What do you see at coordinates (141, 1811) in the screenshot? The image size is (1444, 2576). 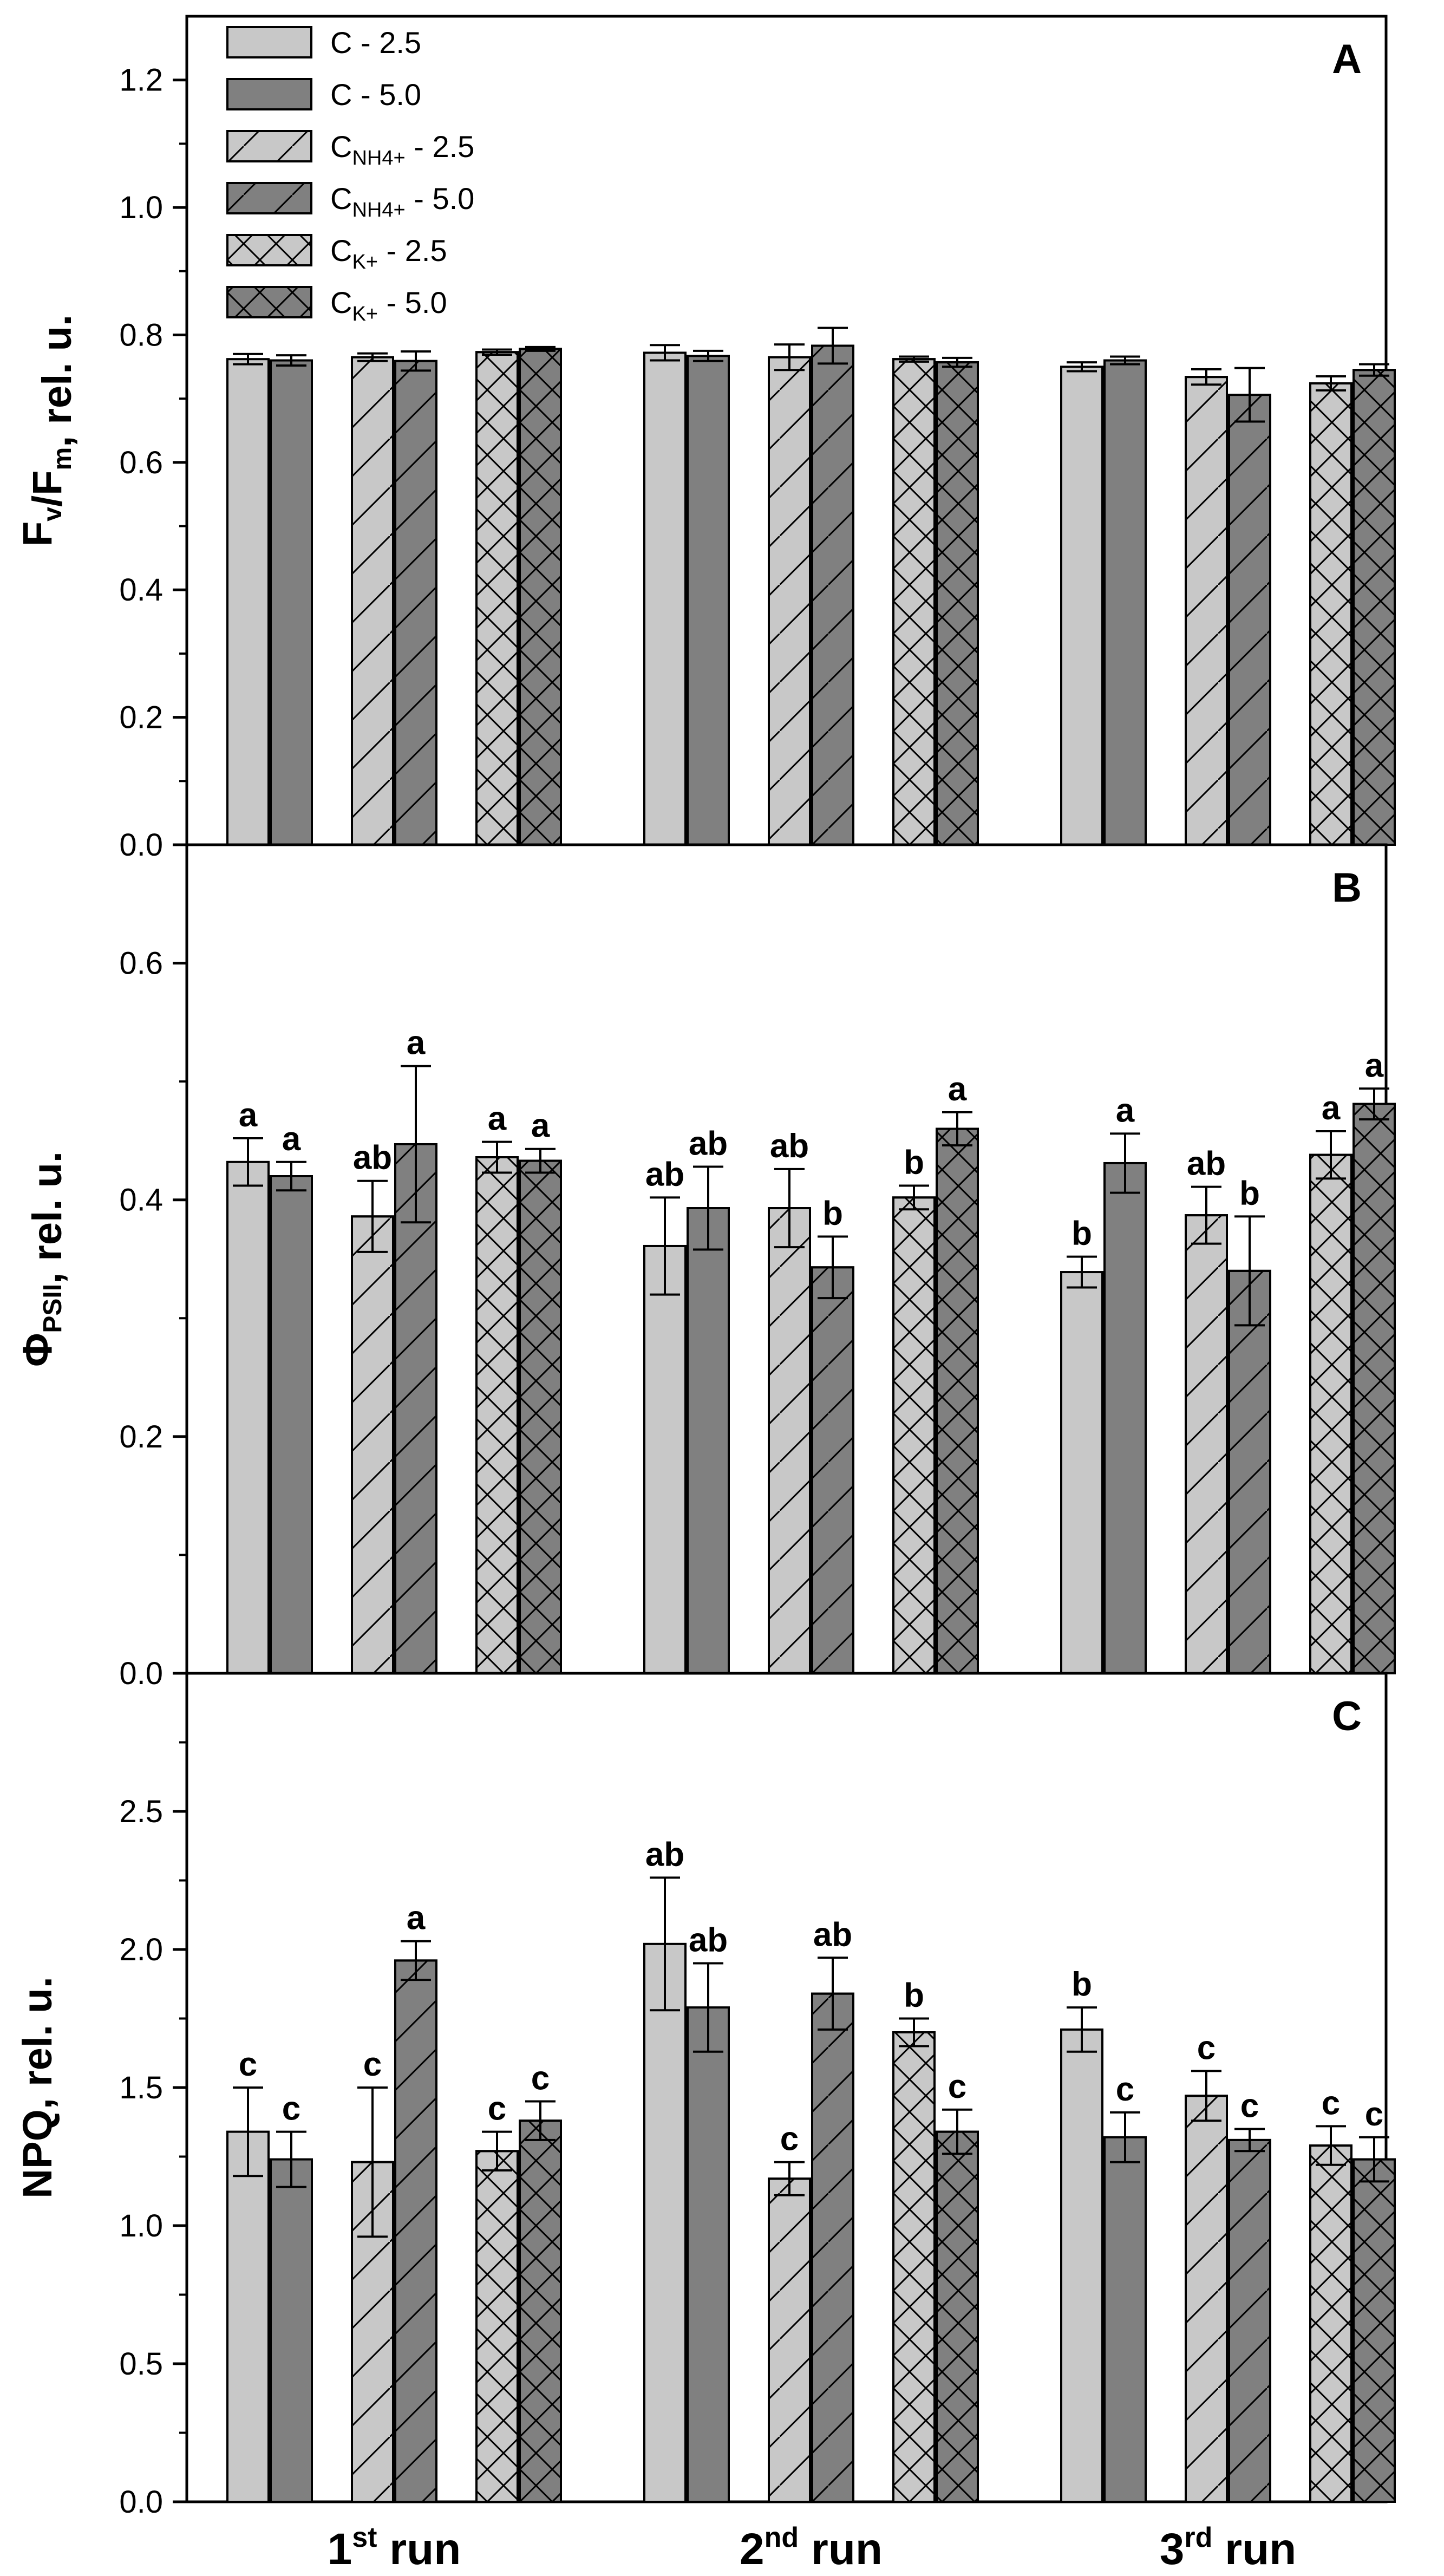 I see `y-tick-label: 2.5` at bounding box center [141, 1811].